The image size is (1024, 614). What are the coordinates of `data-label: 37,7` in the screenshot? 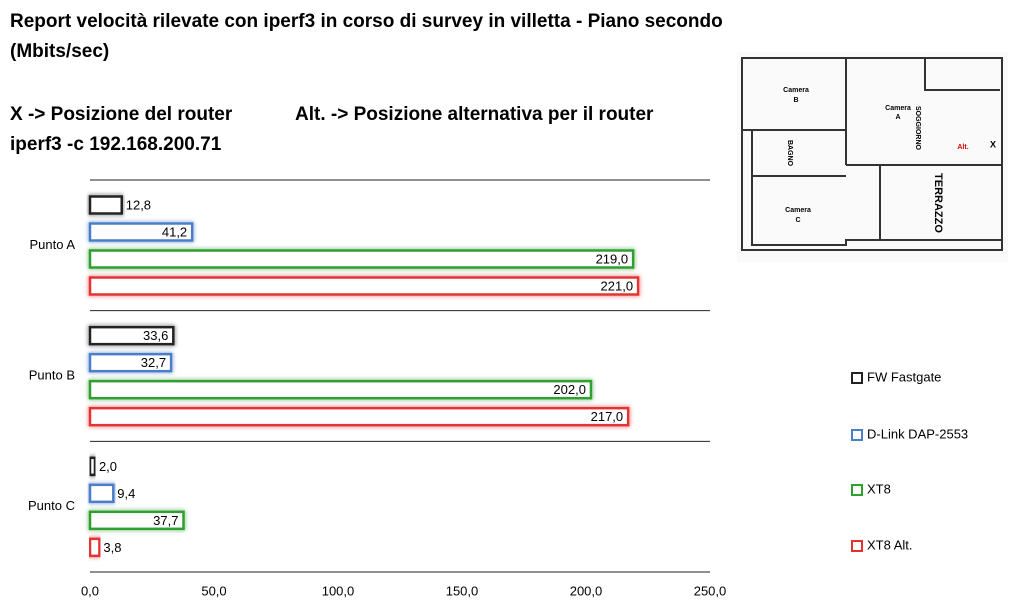 It's located at (165, 520).